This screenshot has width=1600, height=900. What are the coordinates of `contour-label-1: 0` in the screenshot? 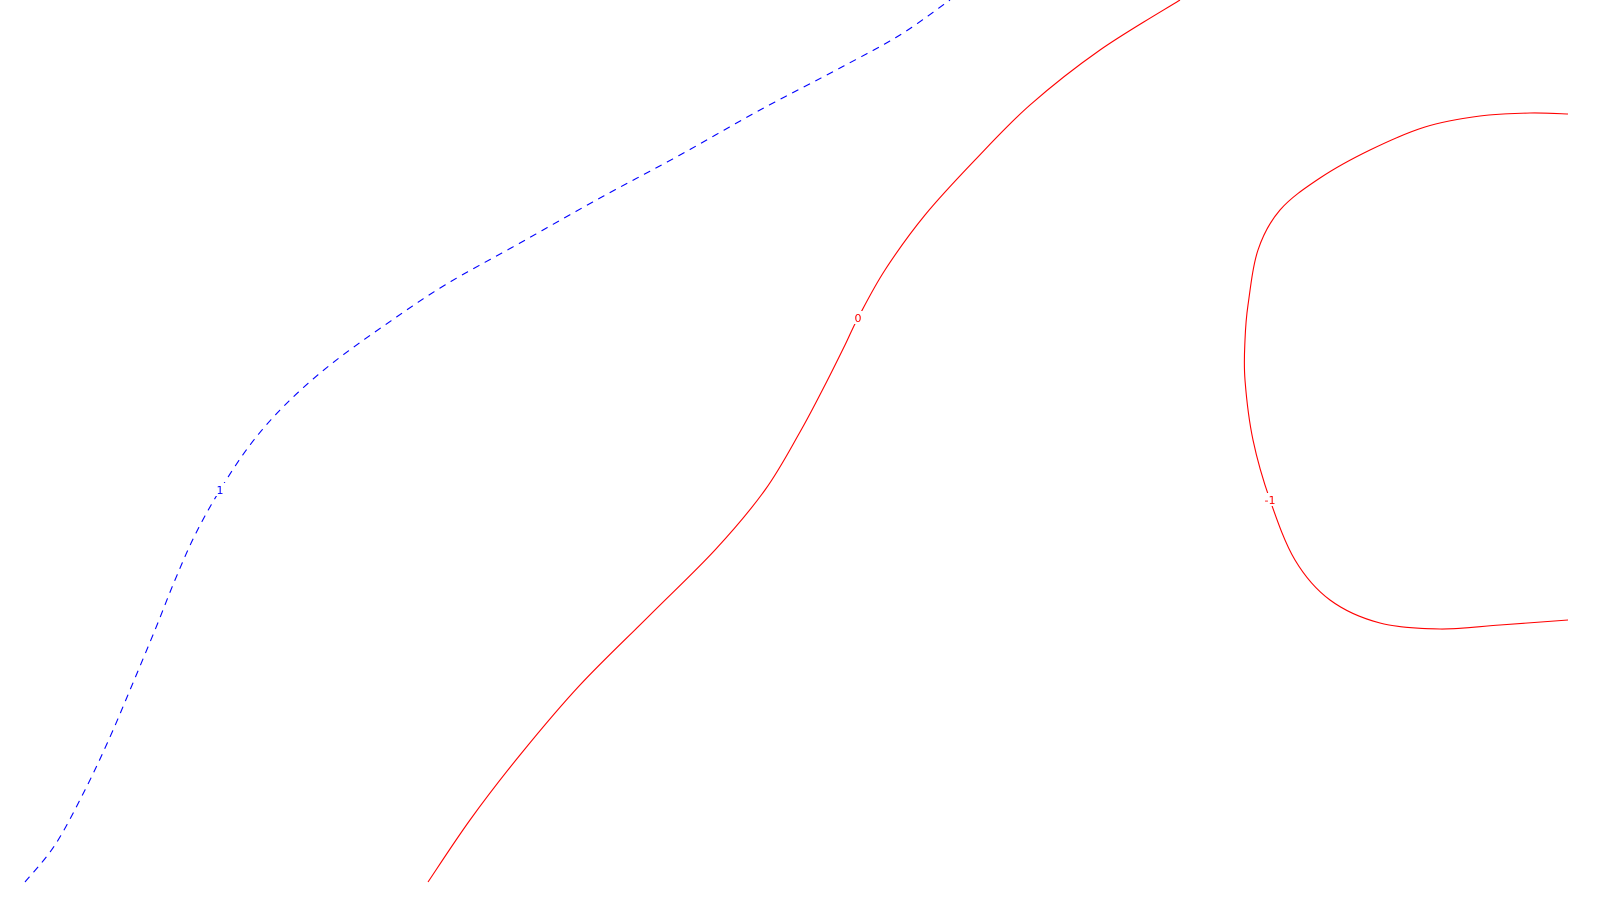 It's located at (858, 318).